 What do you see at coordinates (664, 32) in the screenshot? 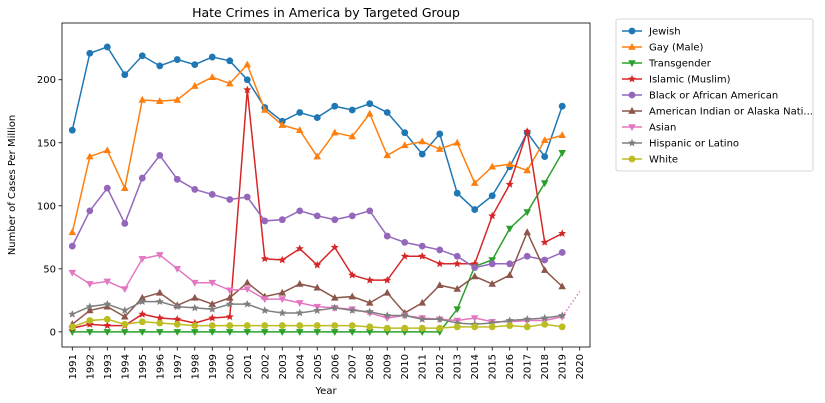
I see `legend-label: Jewish` at bounding box center [664, 32].